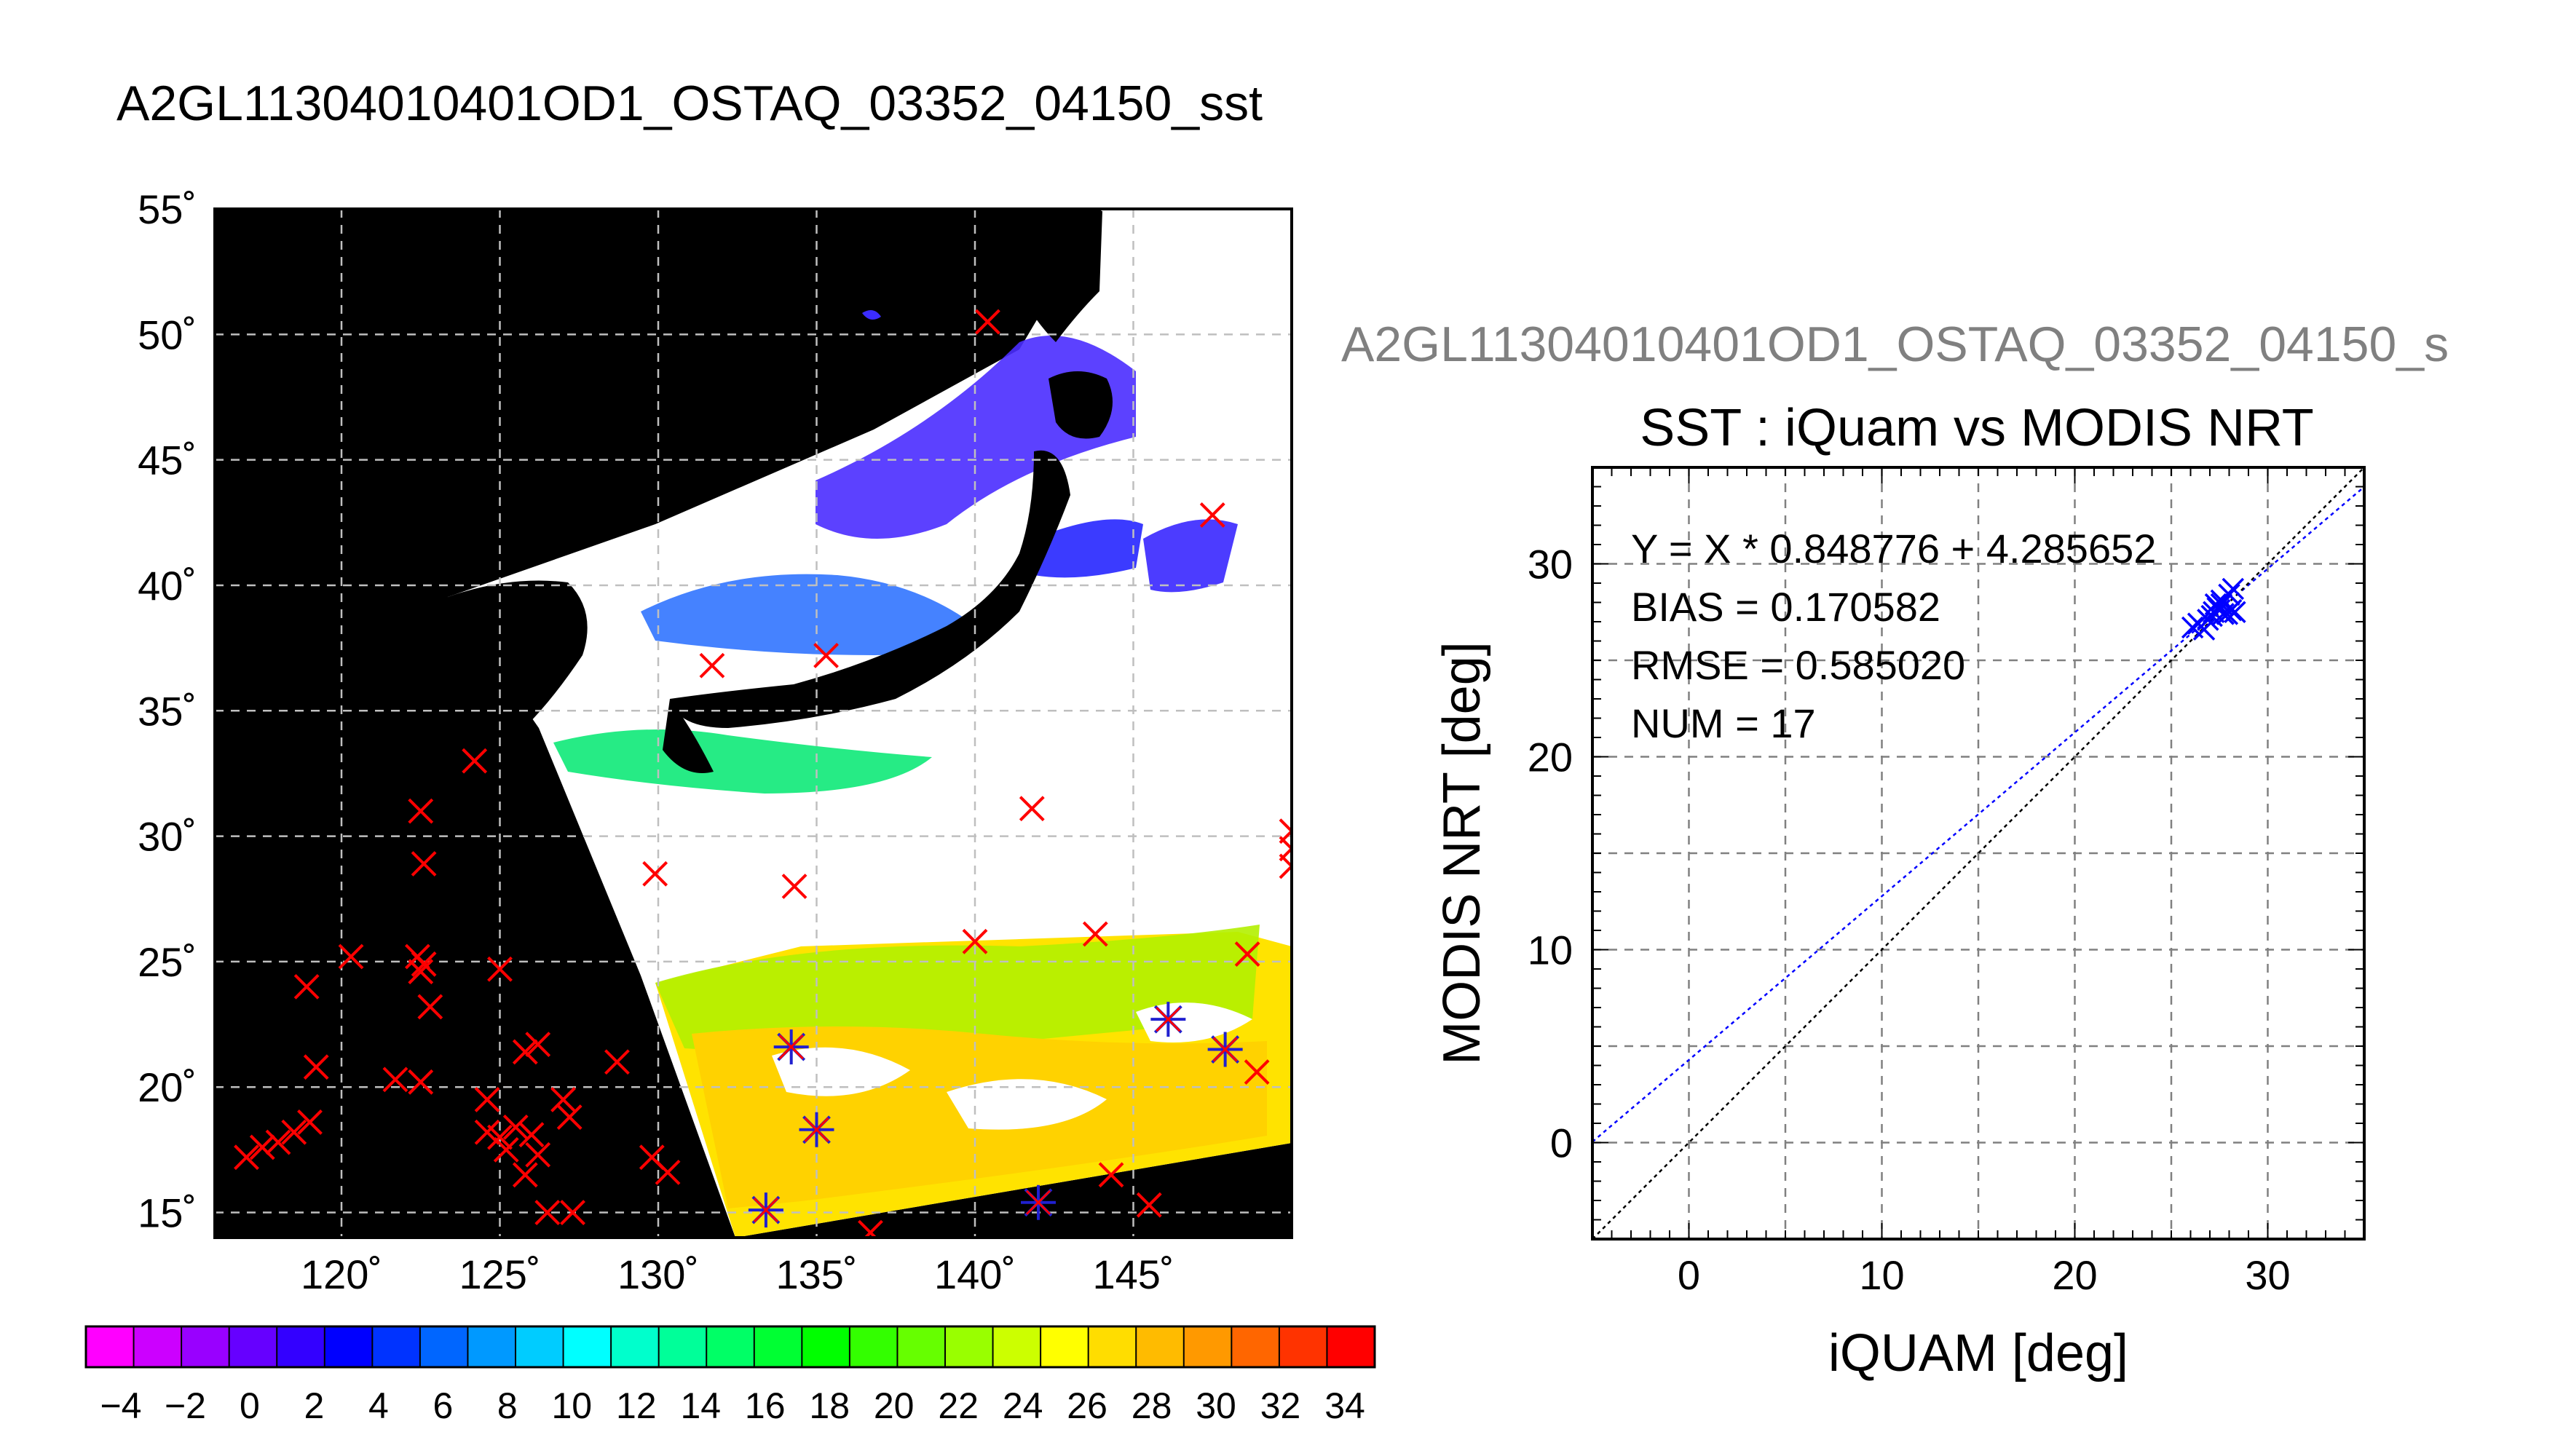  I want to click on scatter-y-tick-label: 0, so click(1561, 1143).